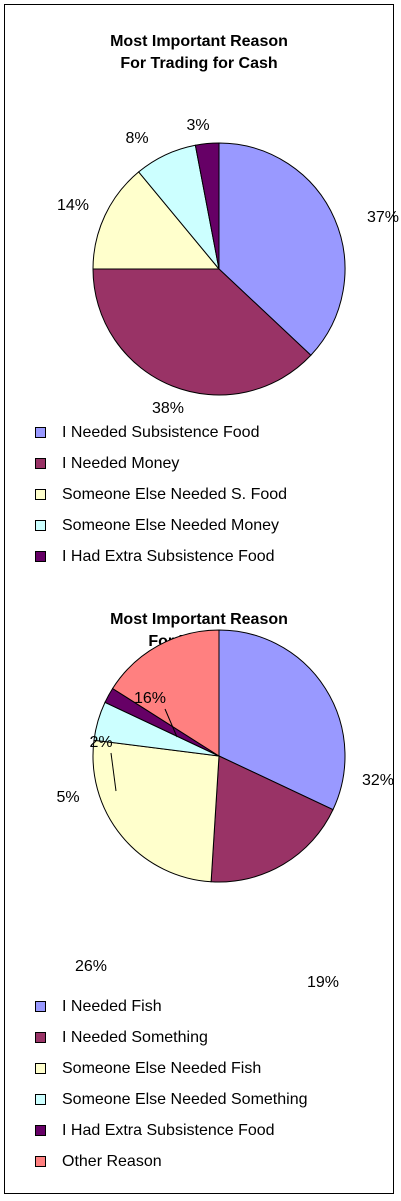  What do you see at coordinates (136, 138) in the screenshot?
I see `chart-1-data-label-4: 8%` at bounding box center [136, 138].